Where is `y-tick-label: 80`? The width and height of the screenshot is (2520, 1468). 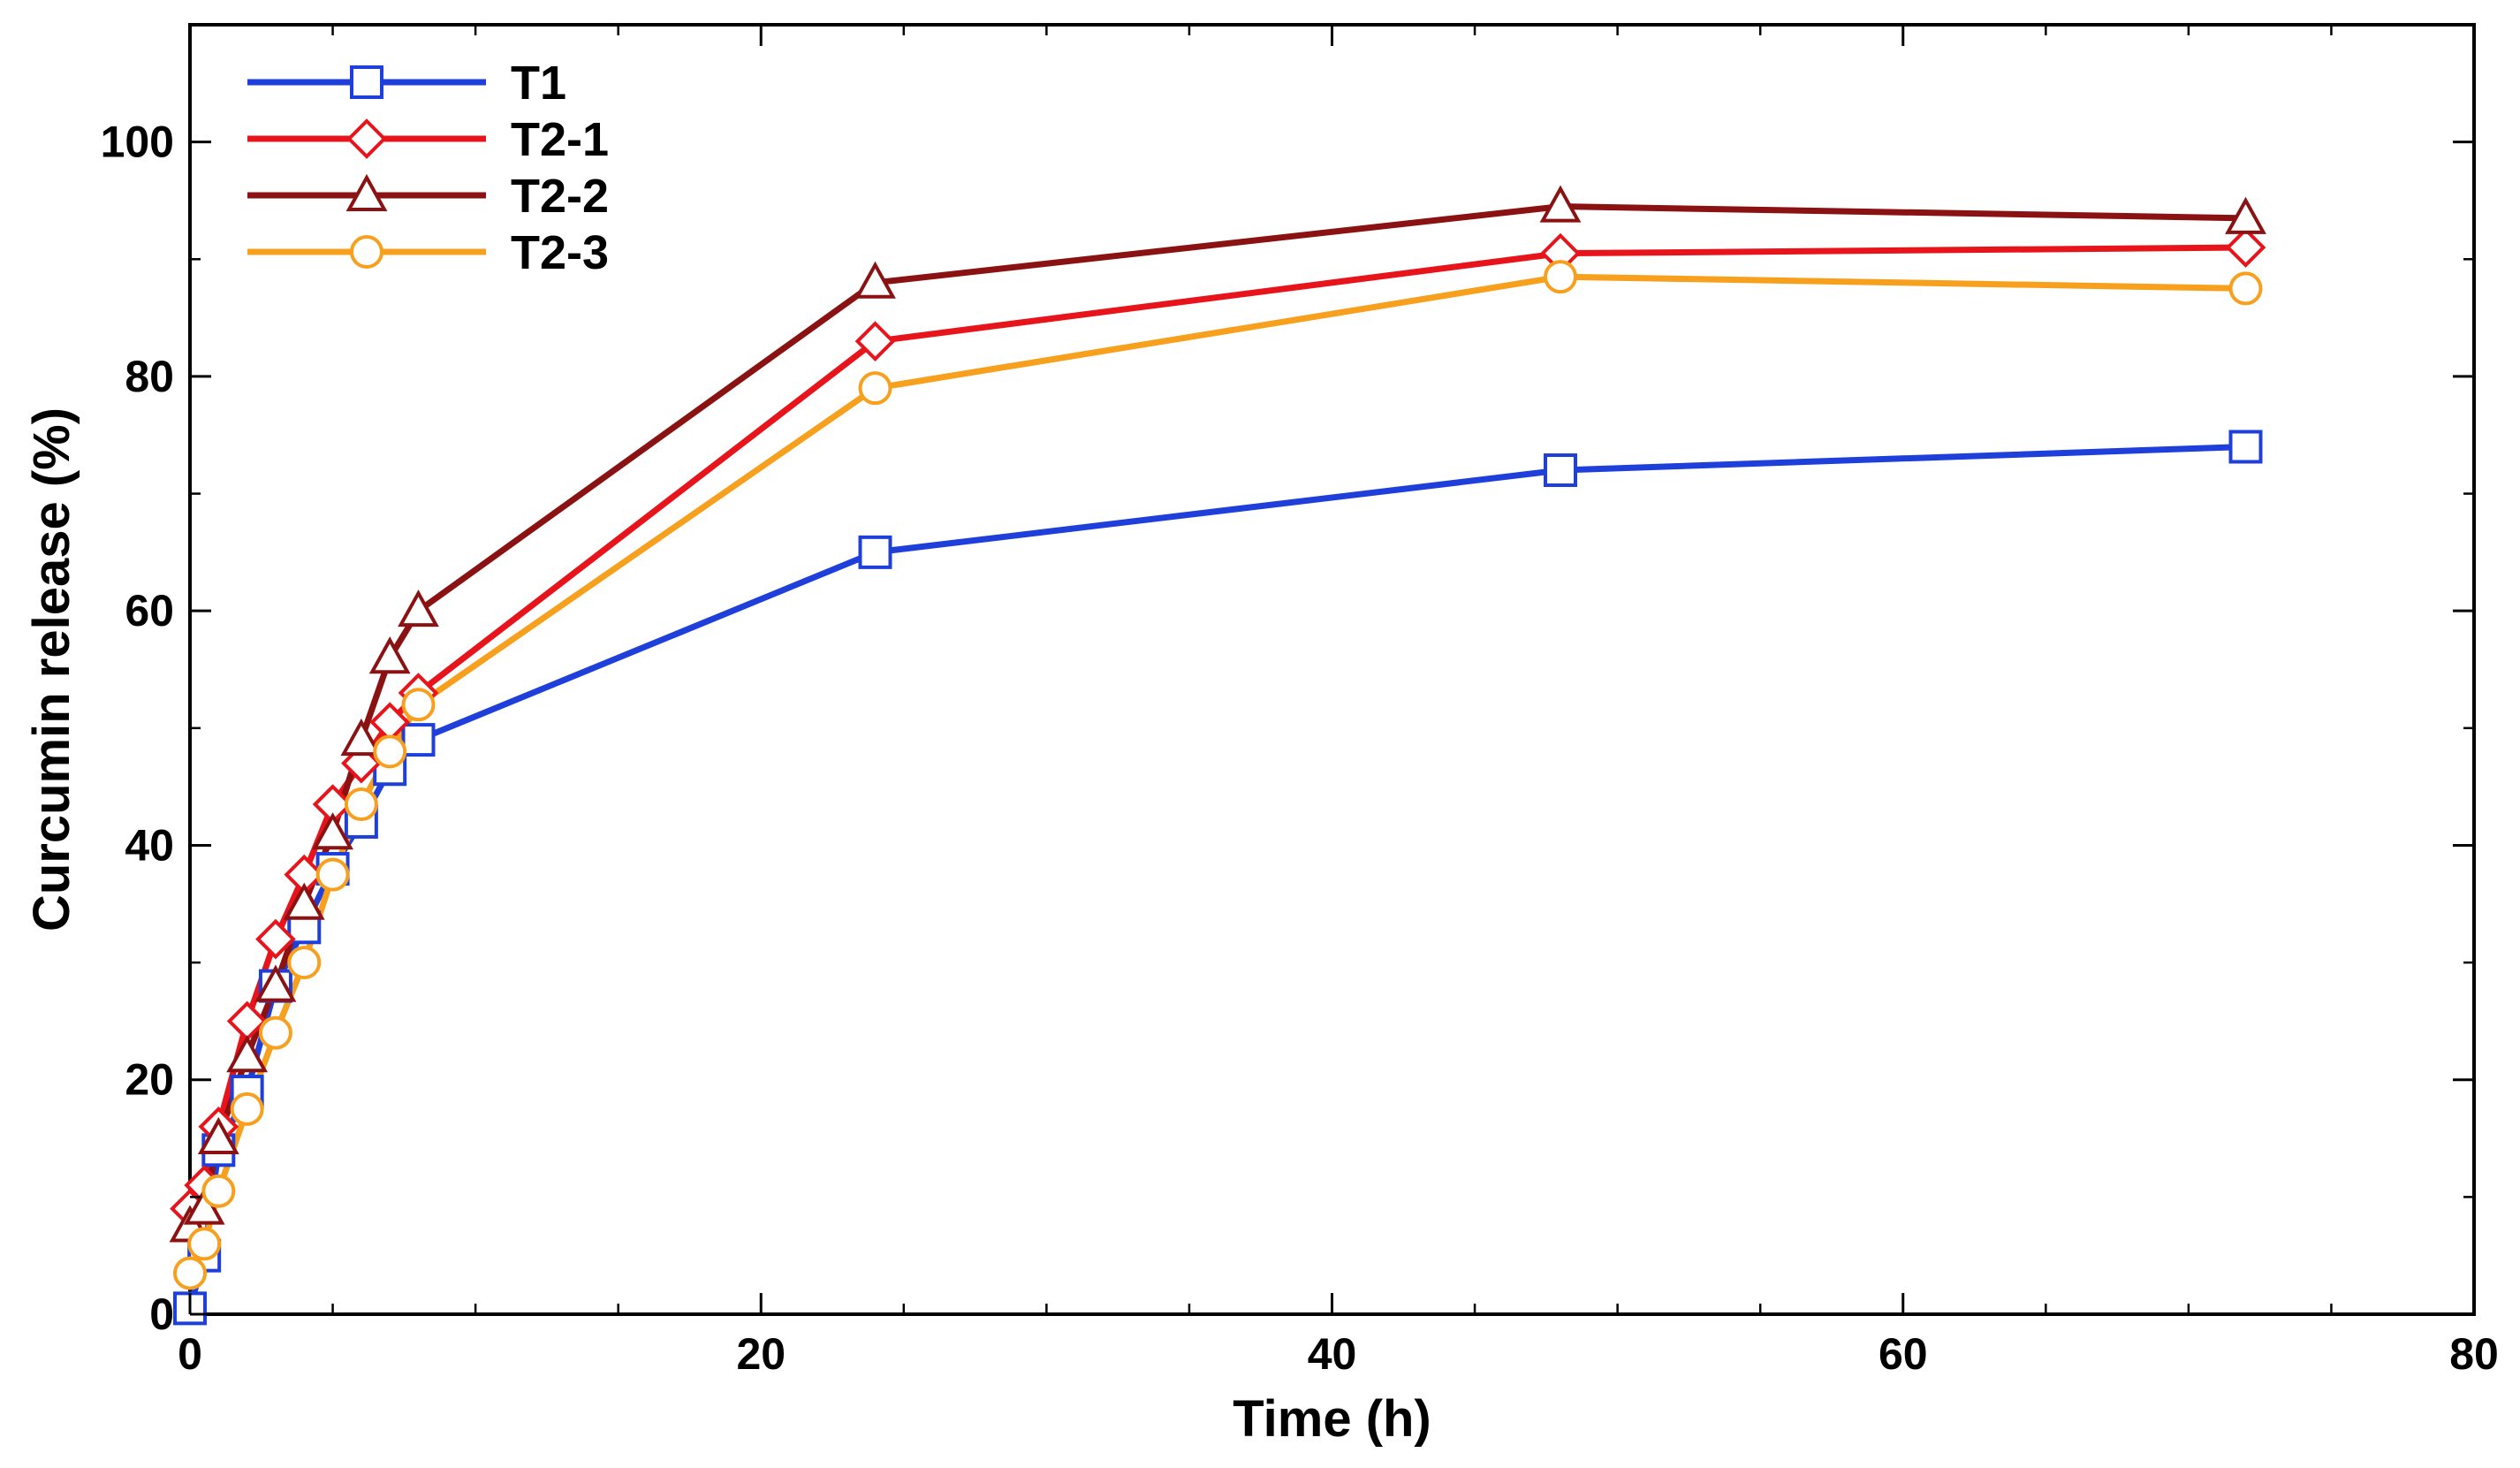
y-tick-label: 80 is located at coordinates (149, 376).